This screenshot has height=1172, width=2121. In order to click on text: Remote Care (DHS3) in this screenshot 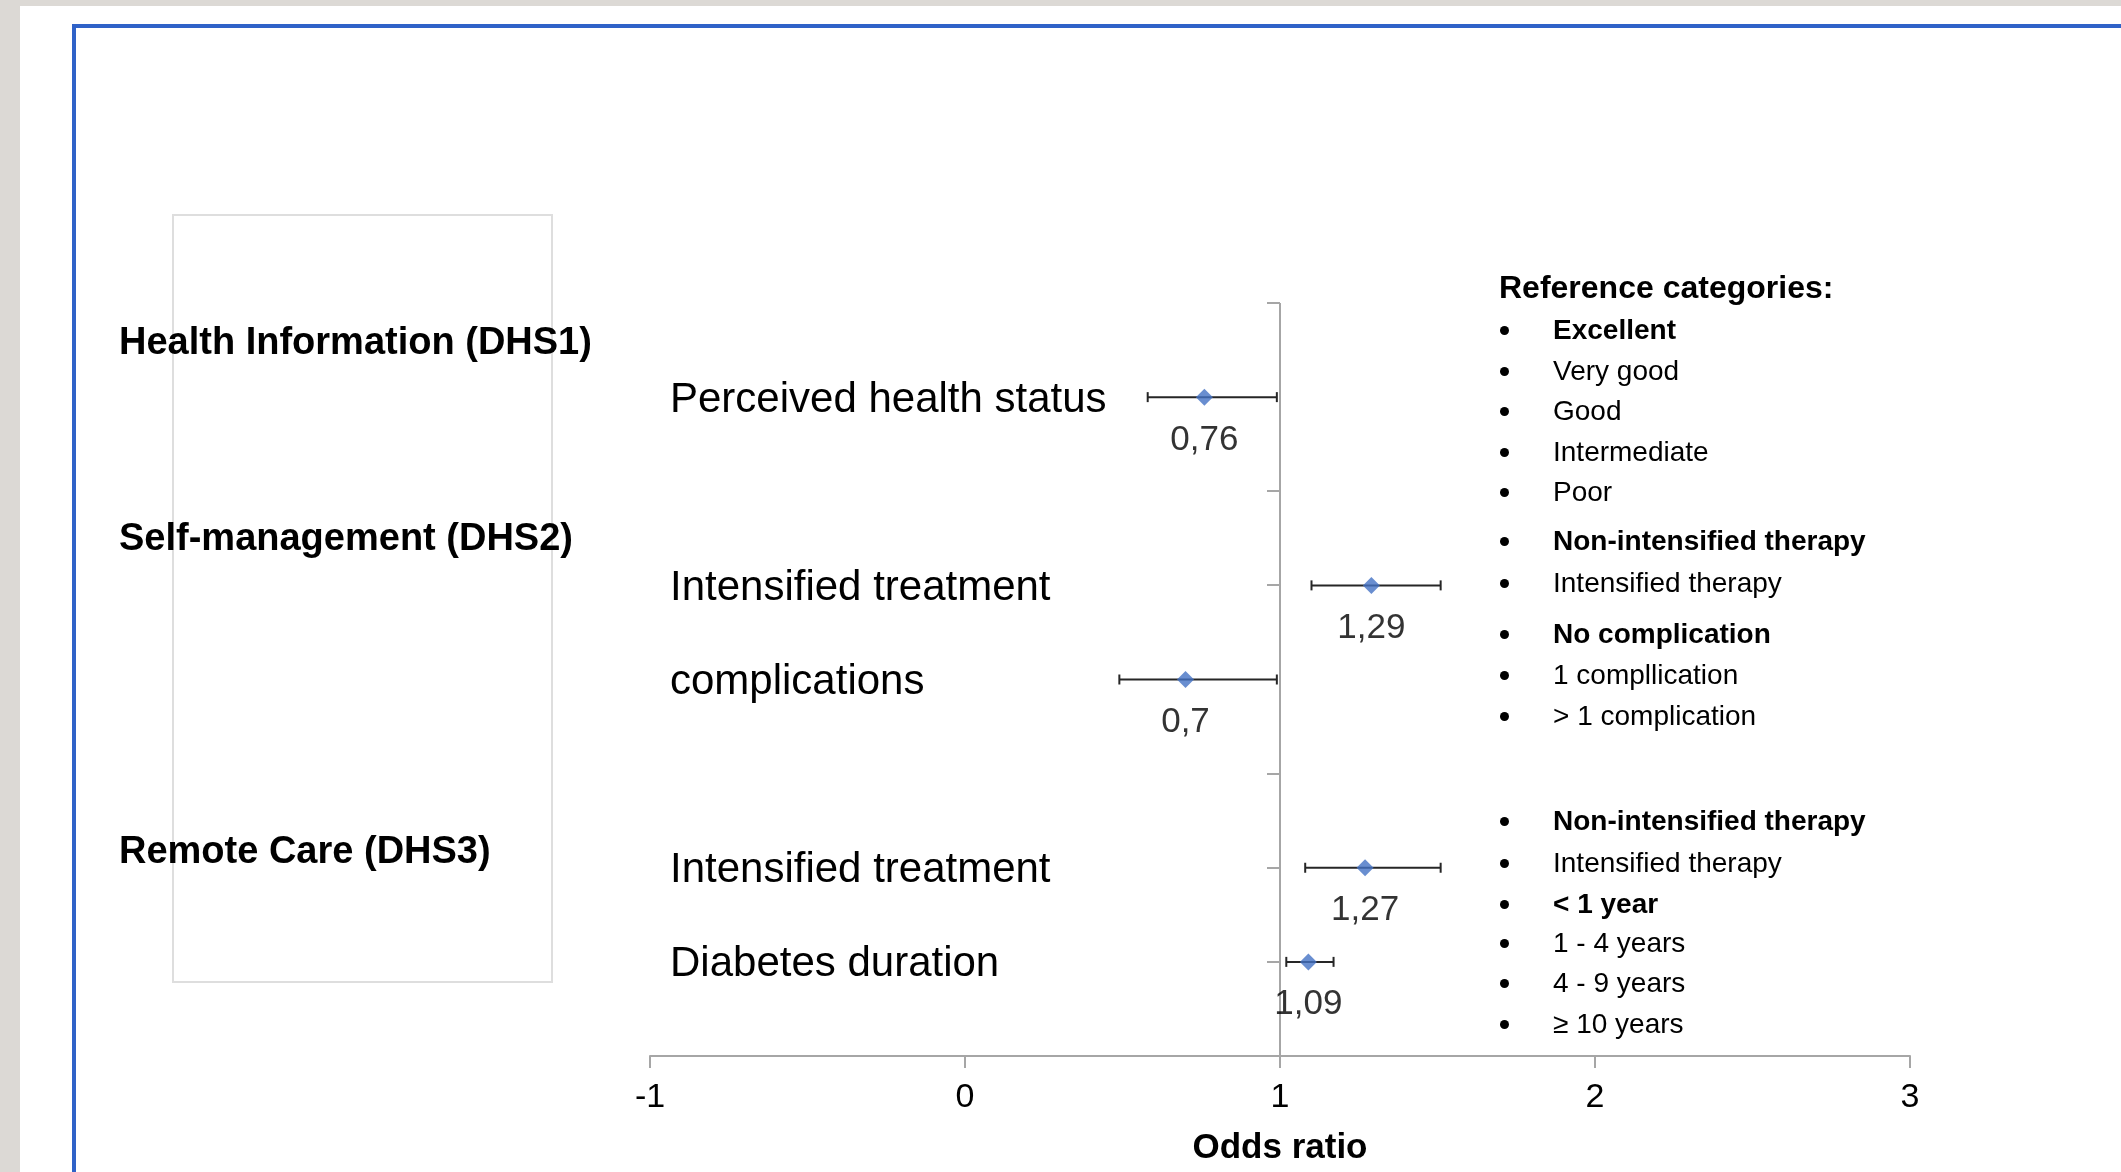, I will do `click(305, 851)`.